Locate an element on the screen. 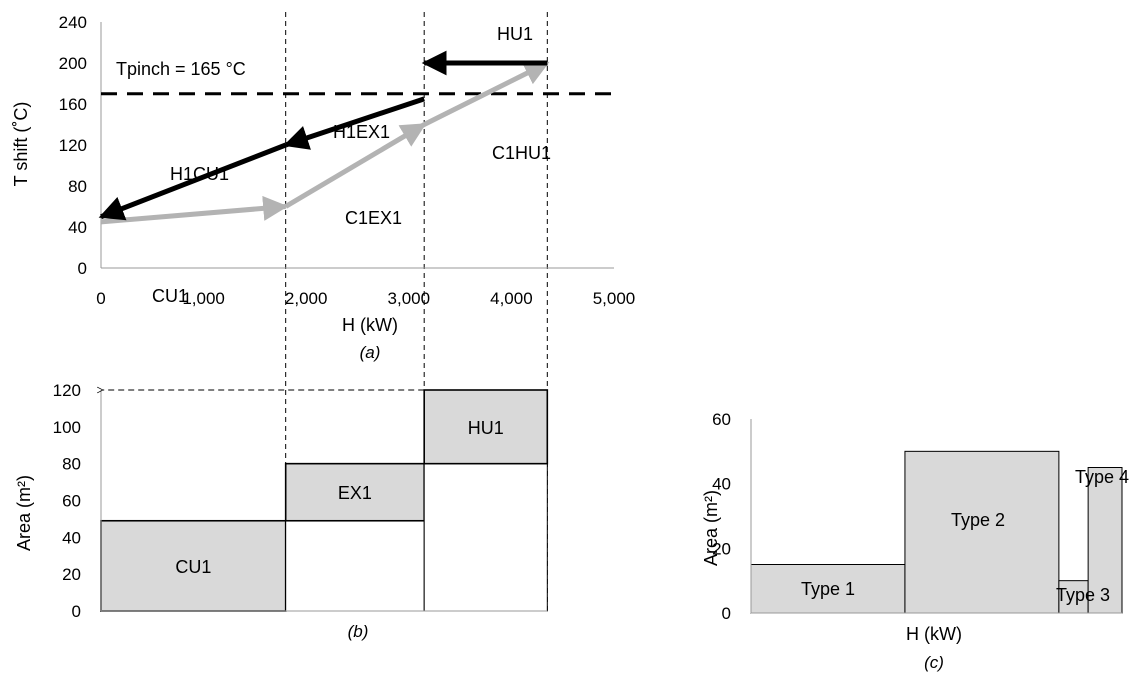  a-x-tick-3-000: 3,000 is located at coordinates (409, 298).